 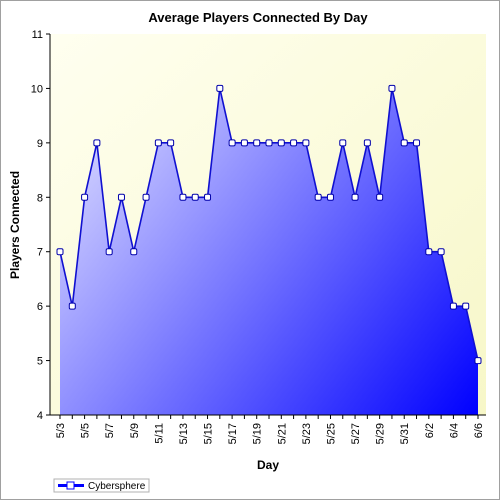 I want to click on y-axis-ticks: 4 5 6 7 8 9 10 11, so click(x=40, y=225).